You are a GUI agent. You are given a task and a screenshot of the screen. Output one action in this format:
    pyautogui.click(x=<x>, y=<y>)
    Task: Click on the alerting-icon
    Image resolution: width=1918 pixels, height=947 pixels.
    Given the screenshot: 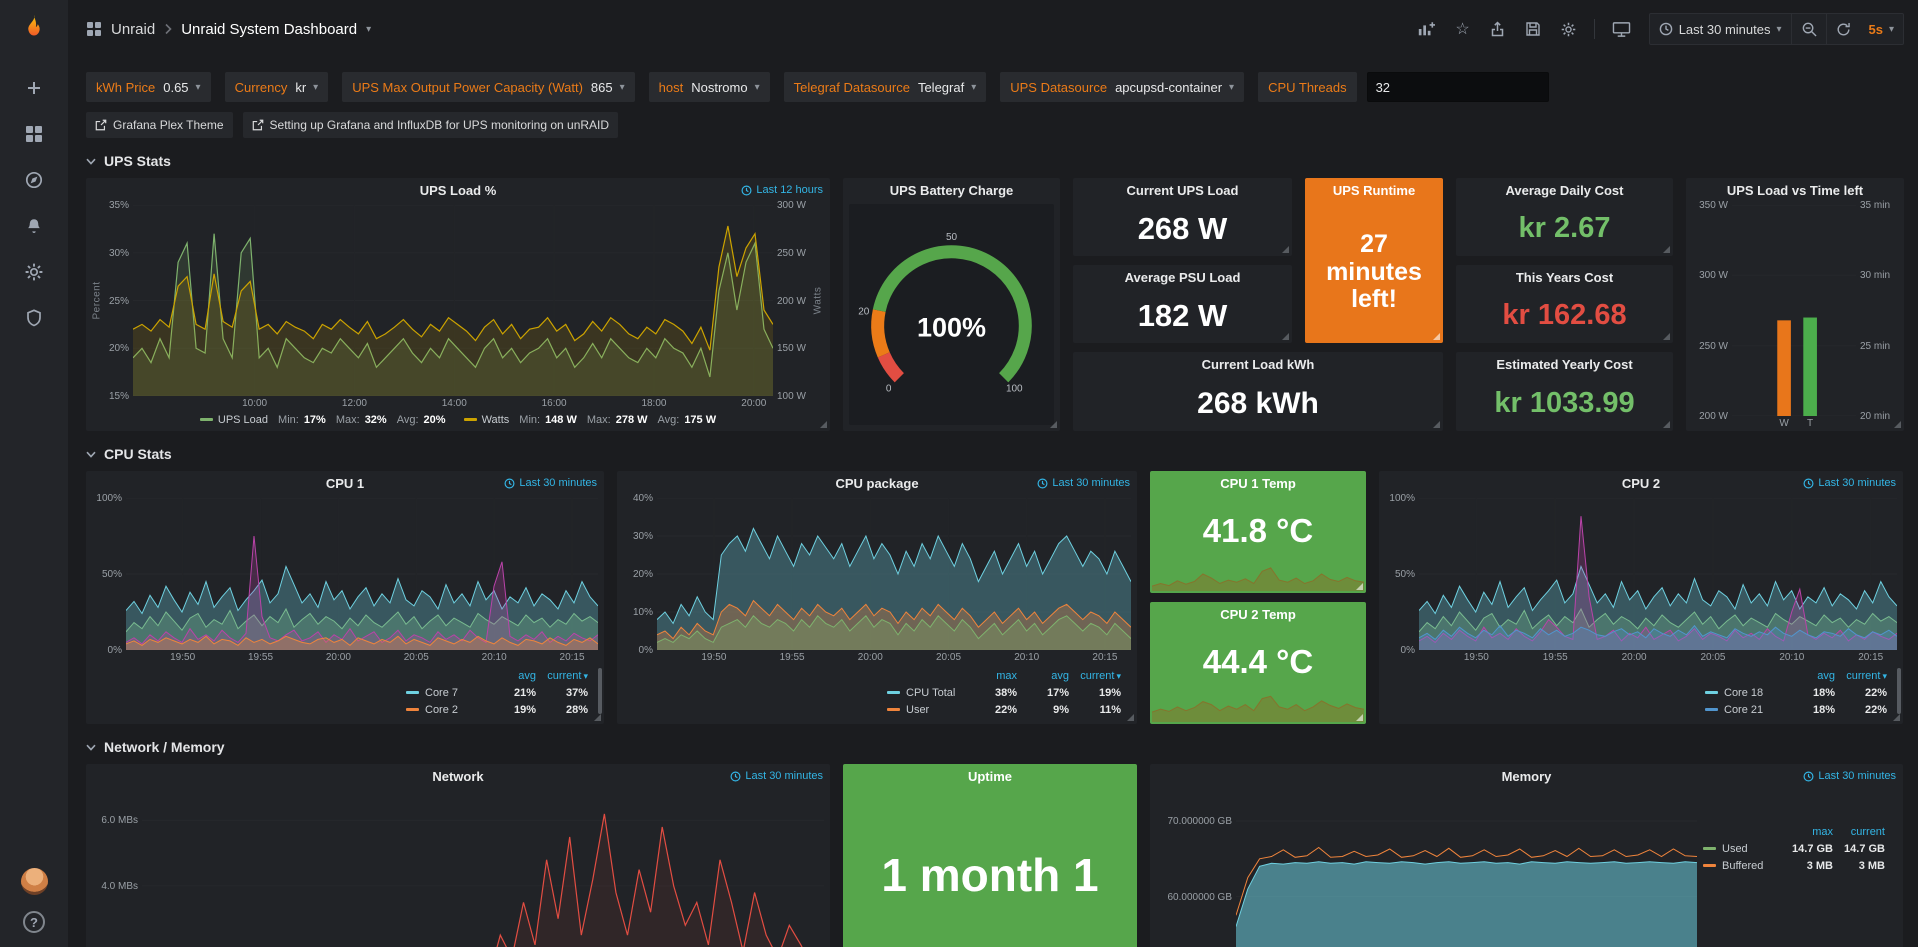 What is the action you would take?
    pyautogui.click(x=34, y=226)
    